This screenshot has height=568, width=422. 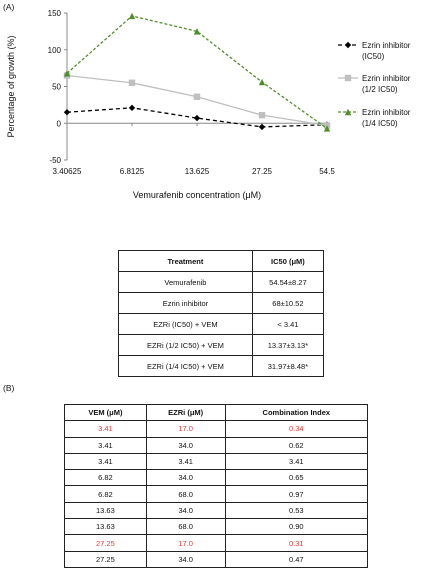 I want to click on y-tick-label: 0, so click(x=59, y=123).